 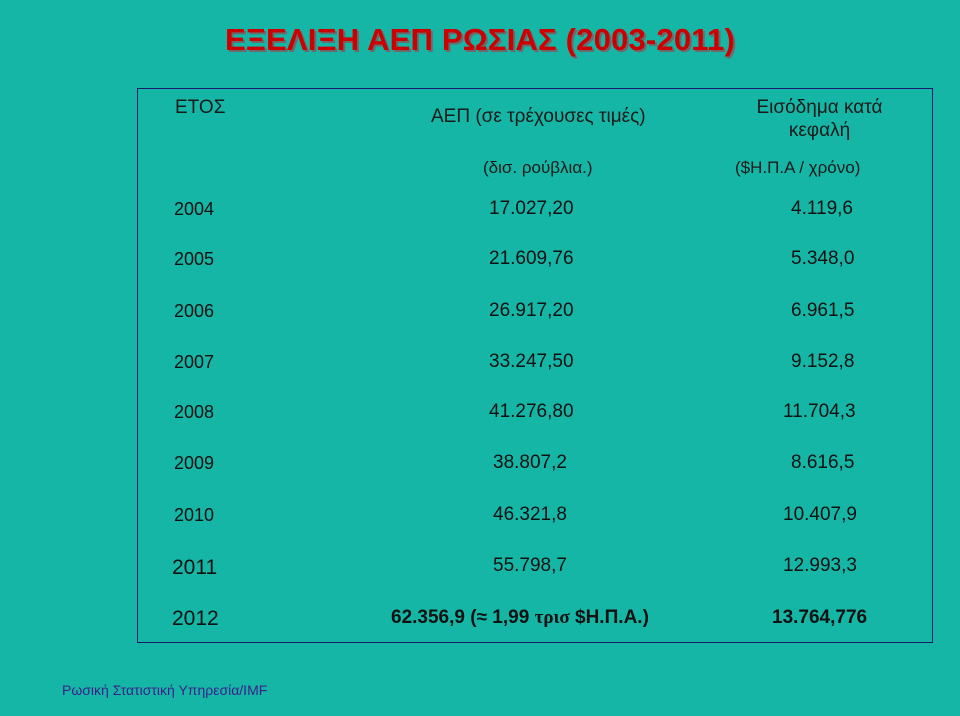 I want to click on row-year: 2007, so click(x=194, y=362).